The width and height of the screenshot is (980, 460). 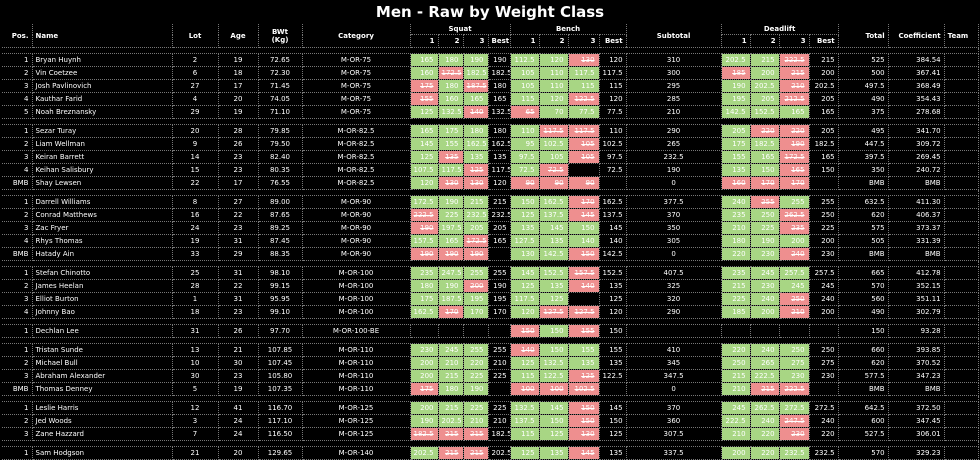 I want to click on squat-attempt-1: 235, so click(x=424, y=273).